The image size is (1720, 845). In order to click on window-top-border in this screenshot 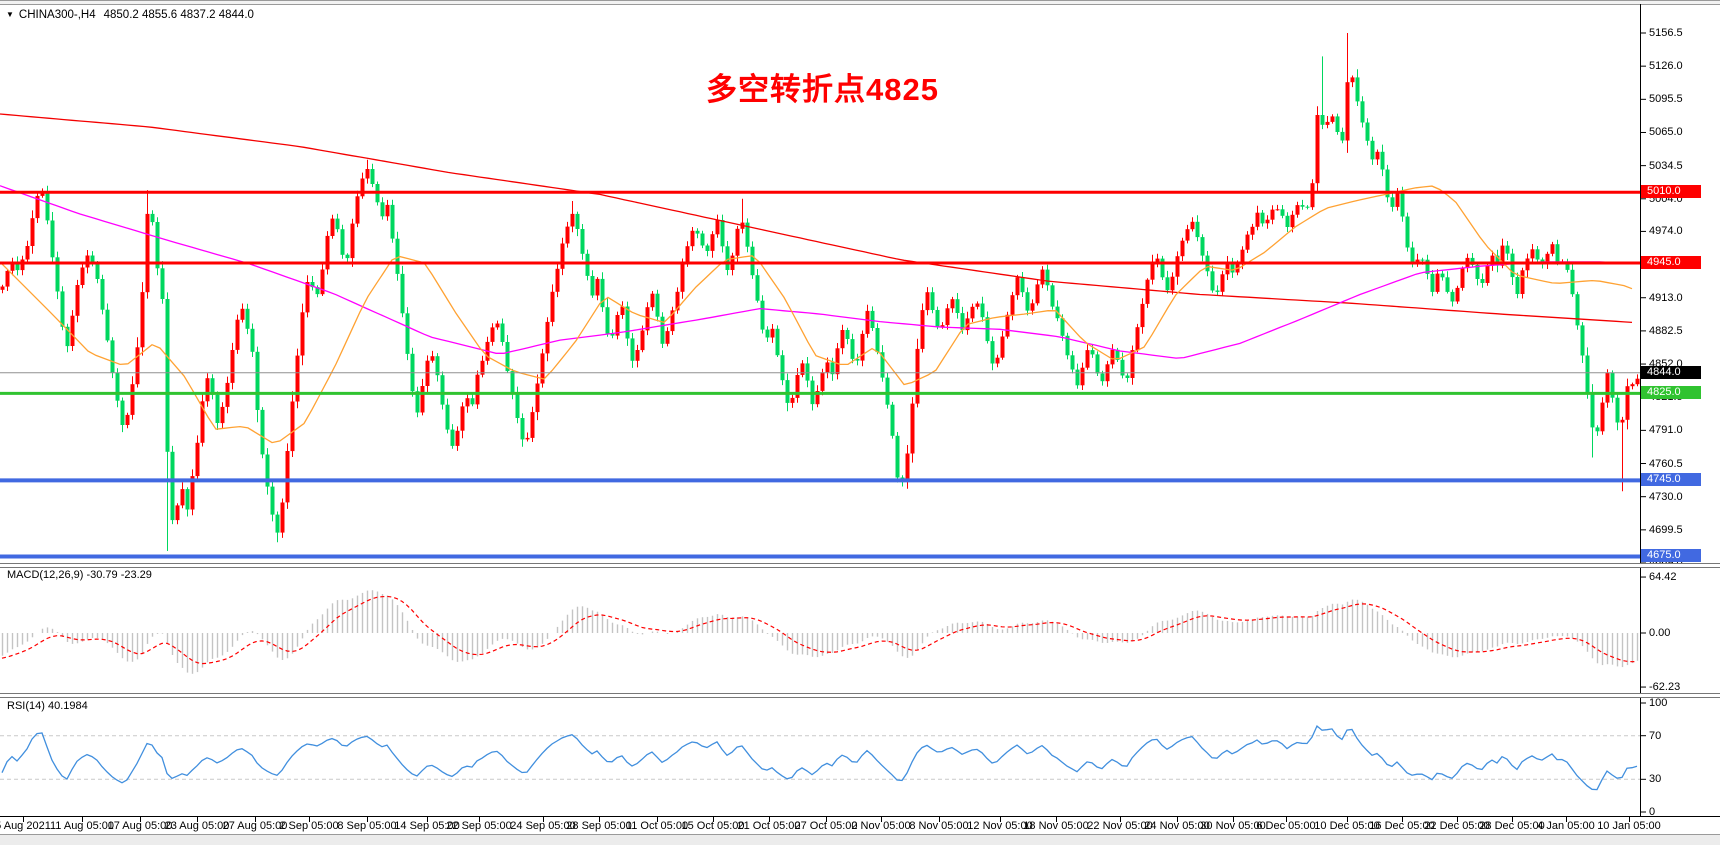, I will do `click(860, 2)`.